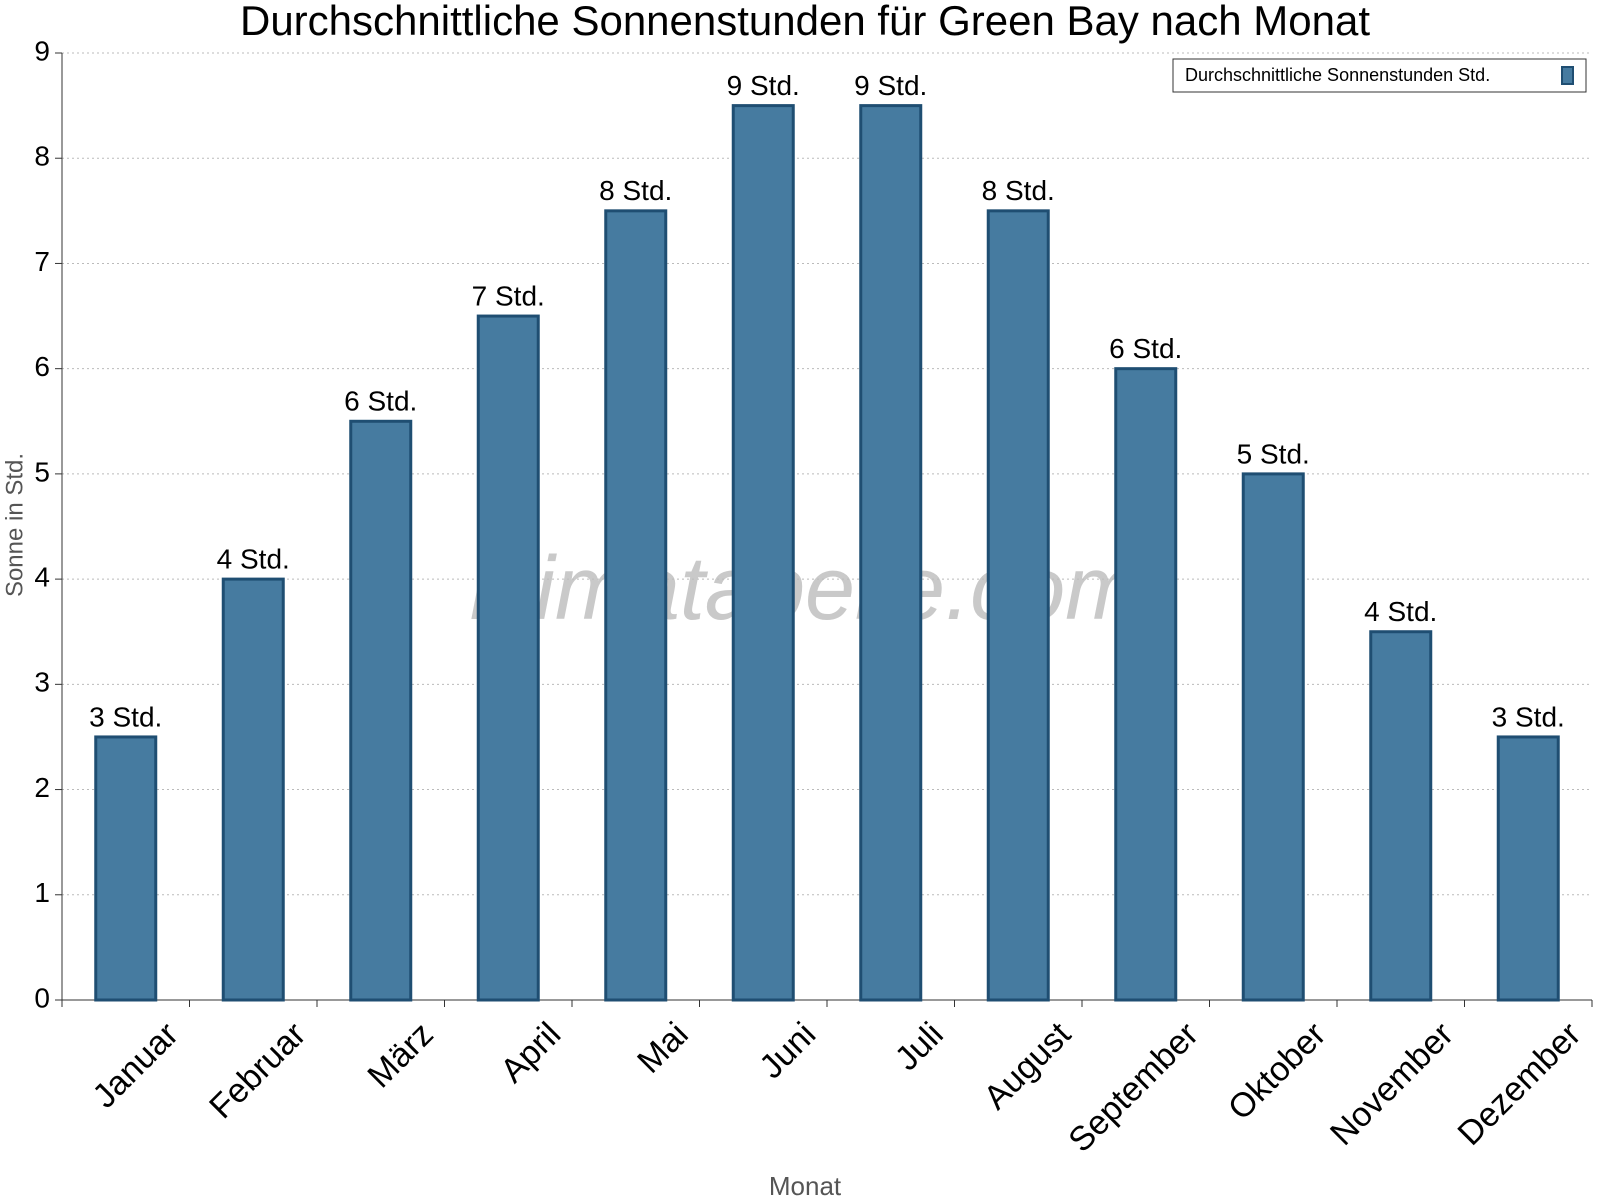  What do you see at coordinates (42, 261) in the screenshot?
I see `y-tick-label: 7` at bounding box center [42, 261].